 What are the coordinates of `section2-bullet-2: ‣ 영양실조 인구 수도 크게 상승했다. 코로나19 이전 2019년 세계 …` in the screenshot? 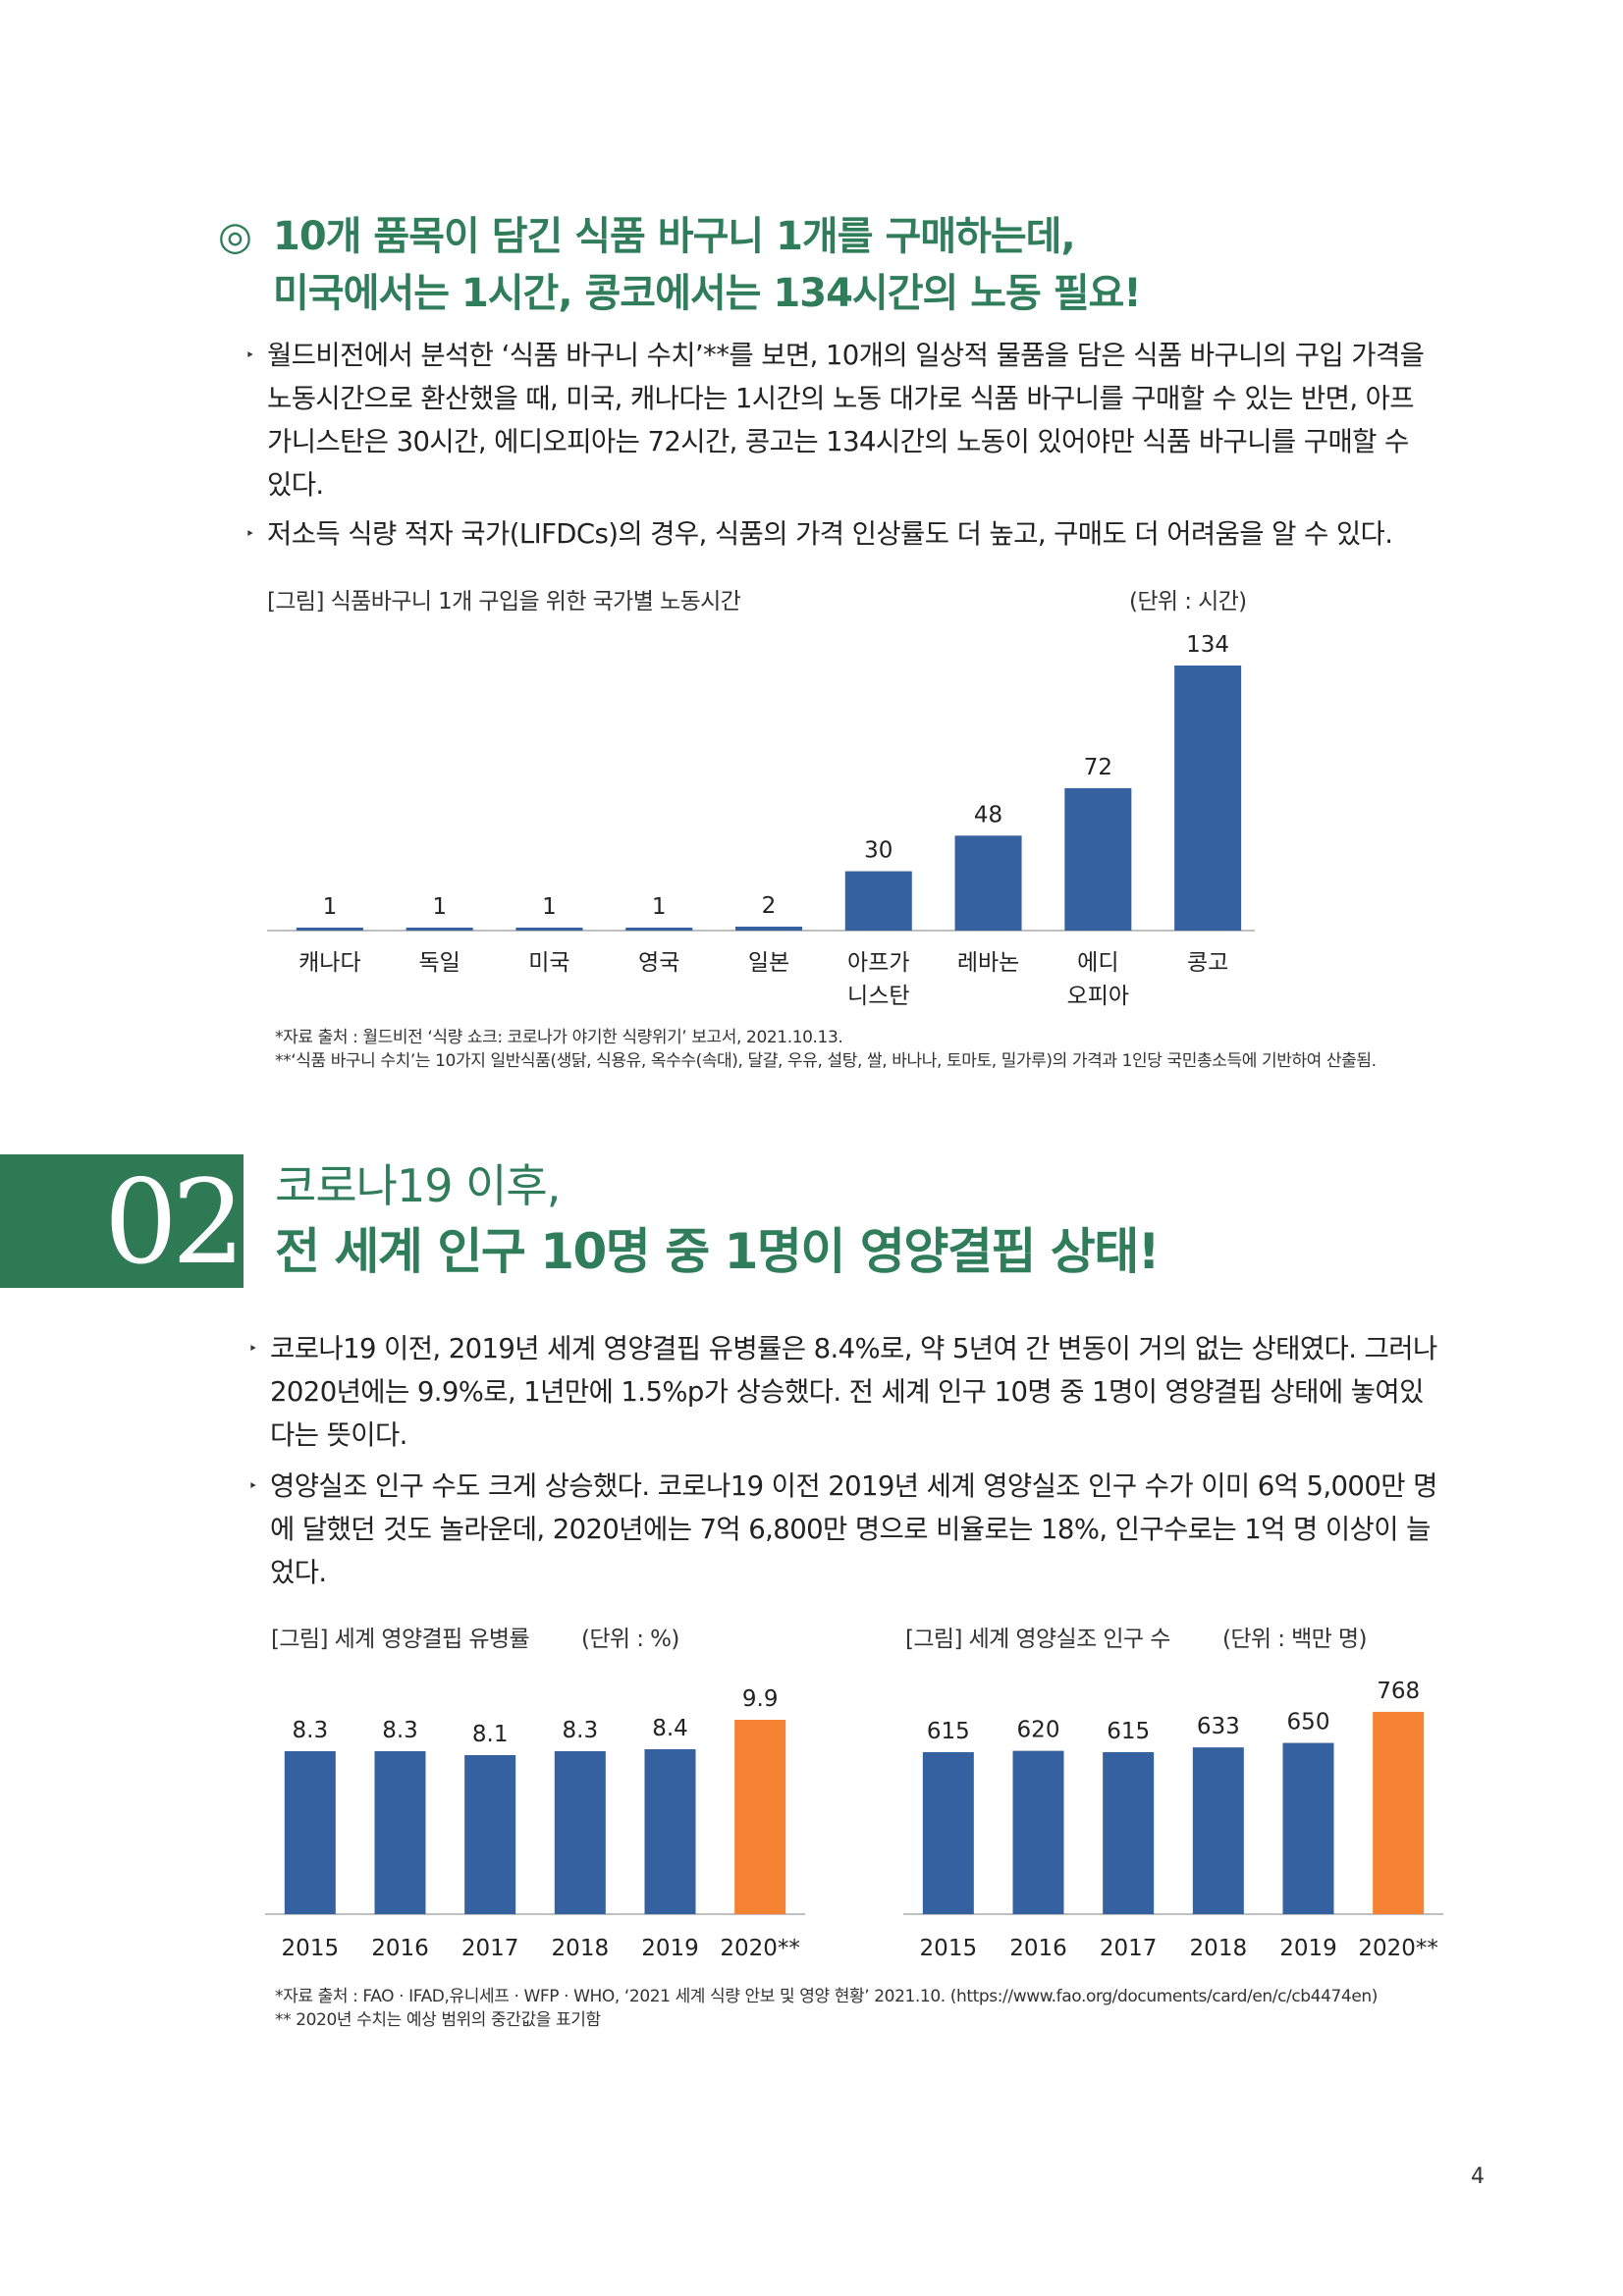 It's located at (868, 1529).